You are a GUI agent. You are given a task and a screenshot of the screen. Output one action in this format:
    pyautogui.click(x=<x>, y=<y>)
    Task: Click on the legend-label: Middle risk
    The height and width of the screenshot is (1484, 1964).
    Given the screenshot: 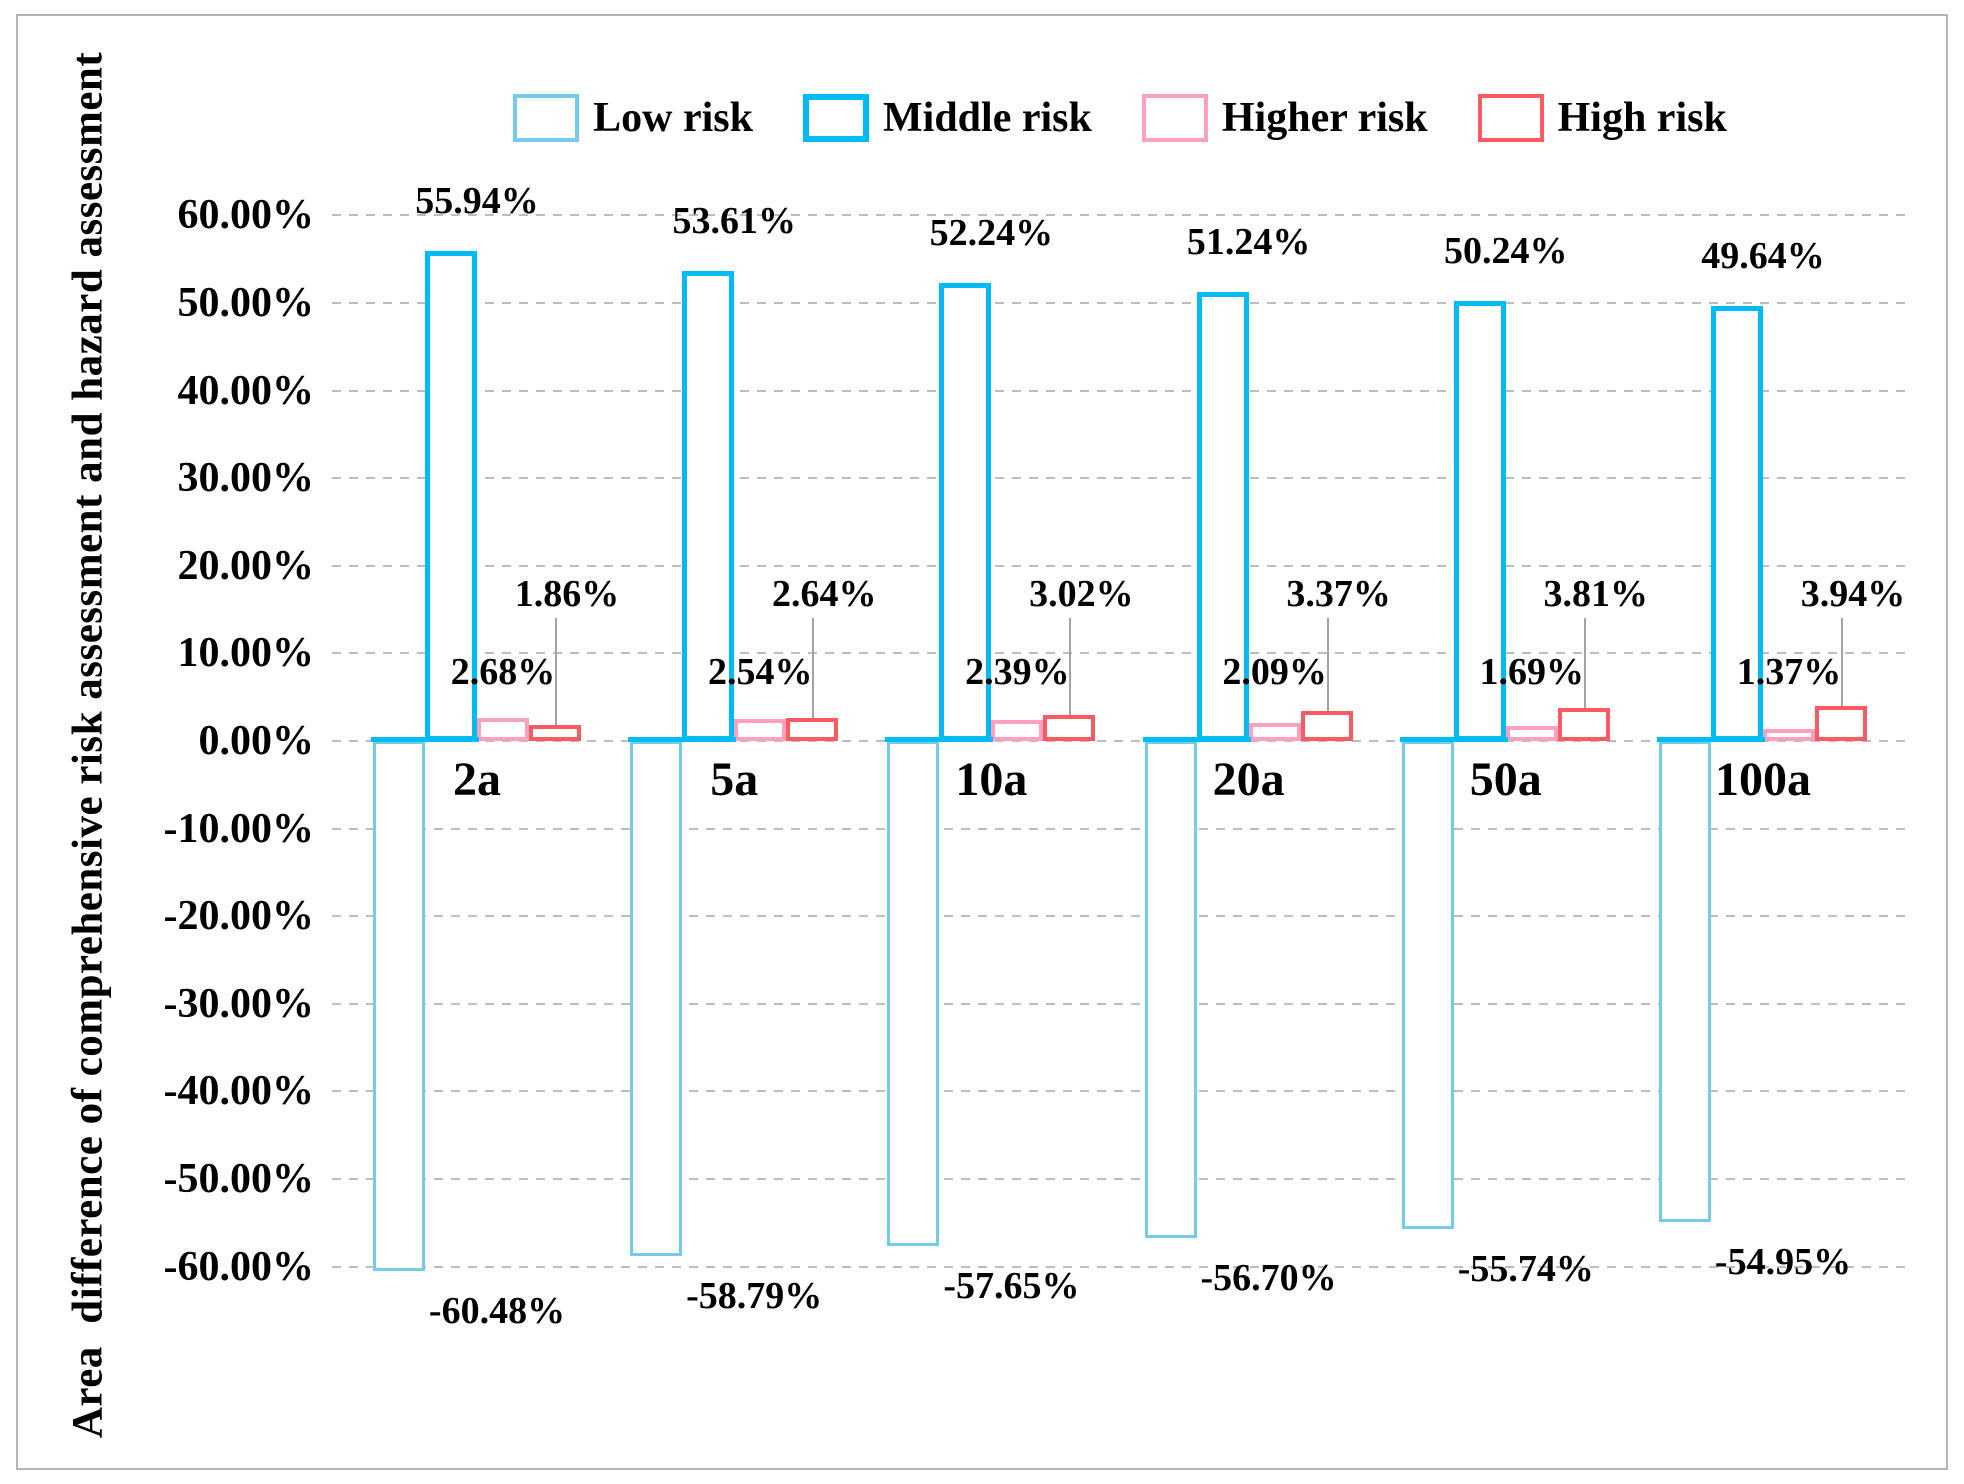 What is the action you would take?
    pyautogui.click(x=987, y=118)
    